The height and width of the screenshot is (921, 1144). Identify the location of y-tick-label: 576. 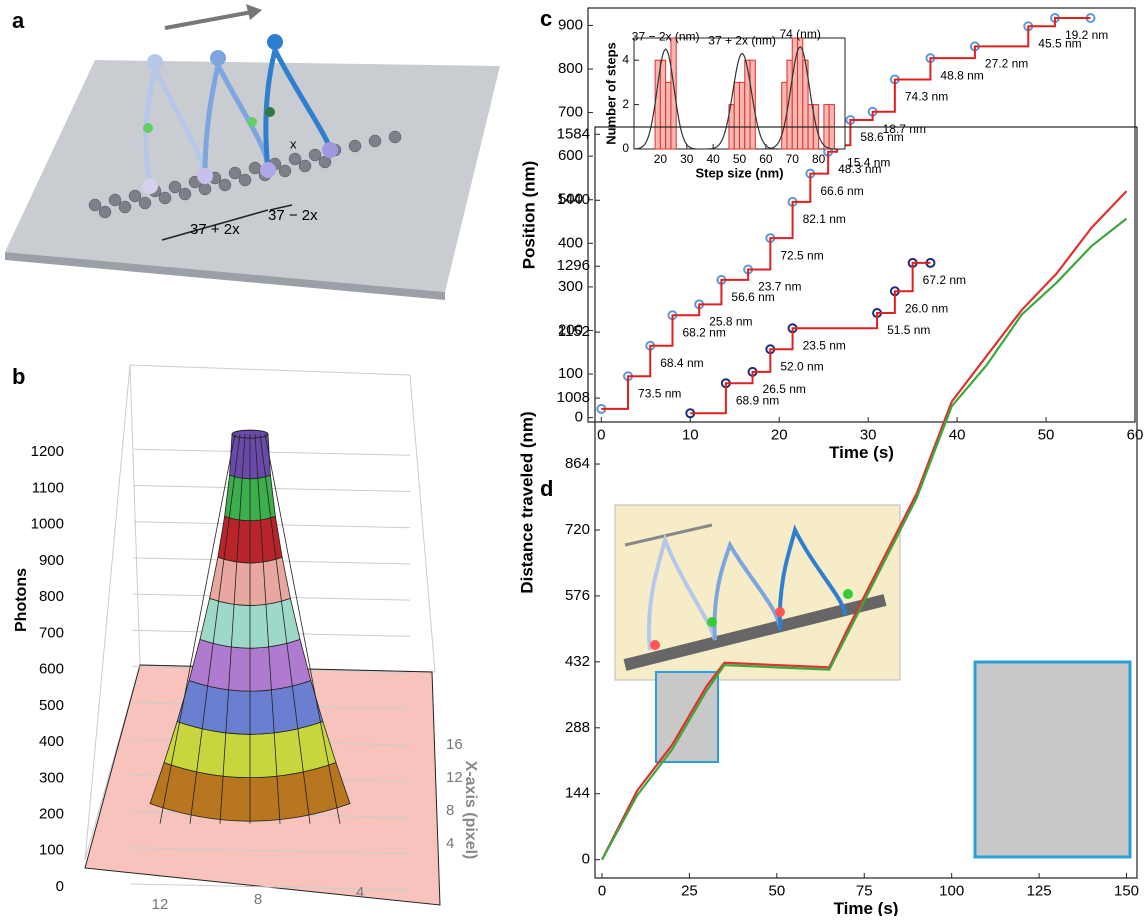
(577, 595).